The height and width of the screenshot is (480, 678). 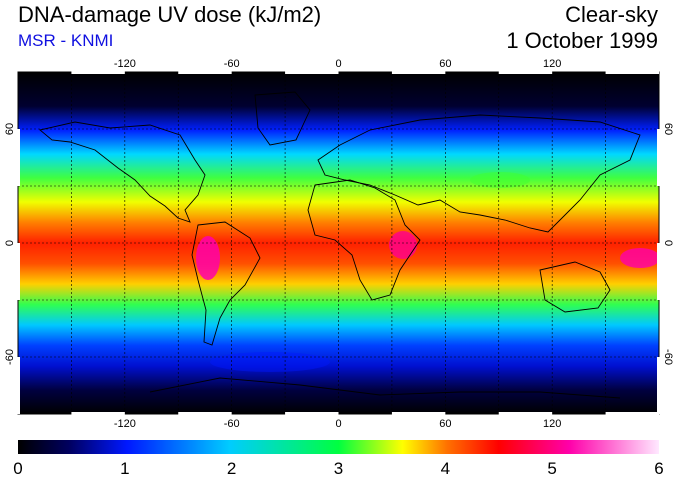 I want to click on lon-tick-labels-top: -120 -60 0 60 120, so click(x=338, y=64).